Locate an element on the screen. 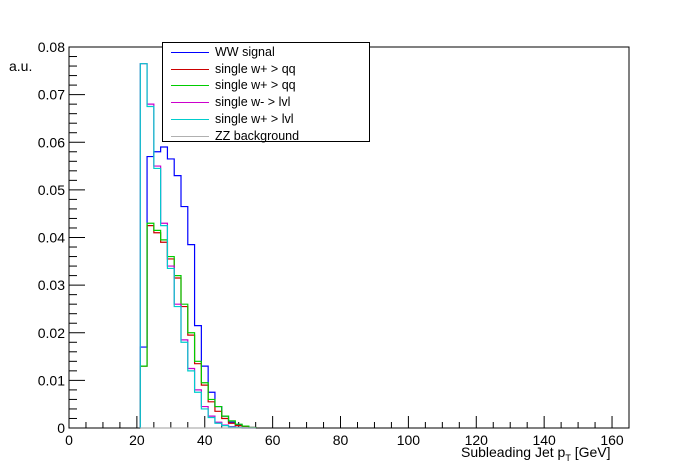  legend-label: single w- > lvl is located at coordinates (253, 102).